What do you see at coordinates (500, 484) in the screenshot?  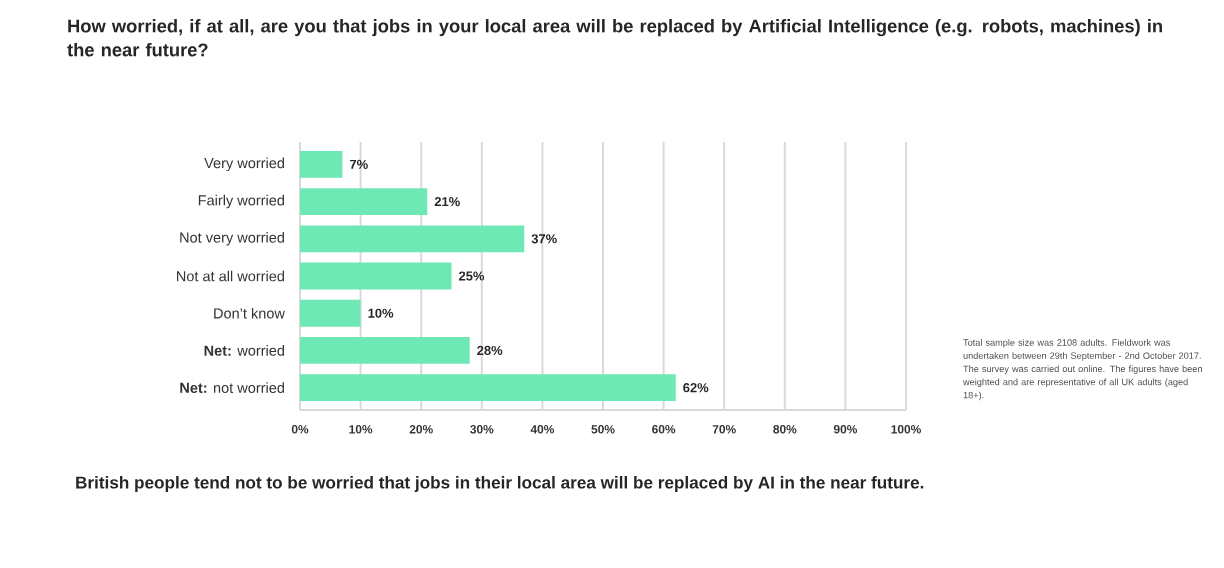 I see `text: British people tend not to be worried that jobs in their local area will be replaced by AI in the near future.` at bounding box center [500, 484].